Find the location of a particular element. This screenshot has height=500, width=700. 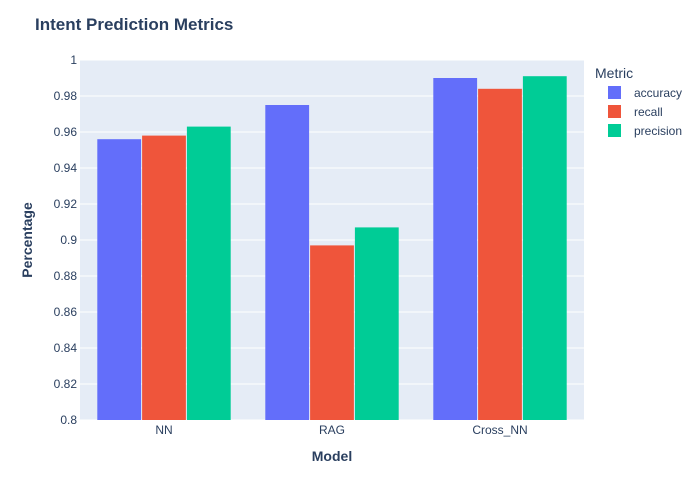

y-tick-label: 0.96 is located at coordinates (66, 132).